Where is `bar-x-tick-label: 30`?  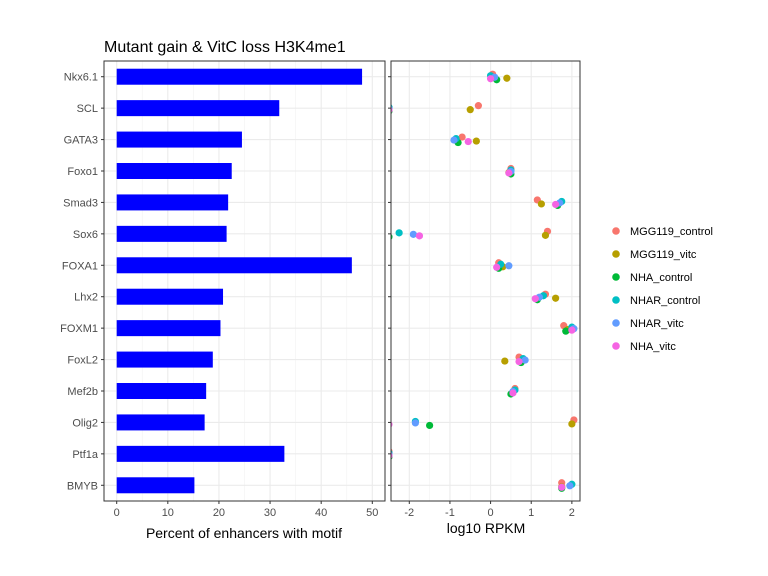
bar-x-tick-label: 30 is located at coordinates (270, 513).